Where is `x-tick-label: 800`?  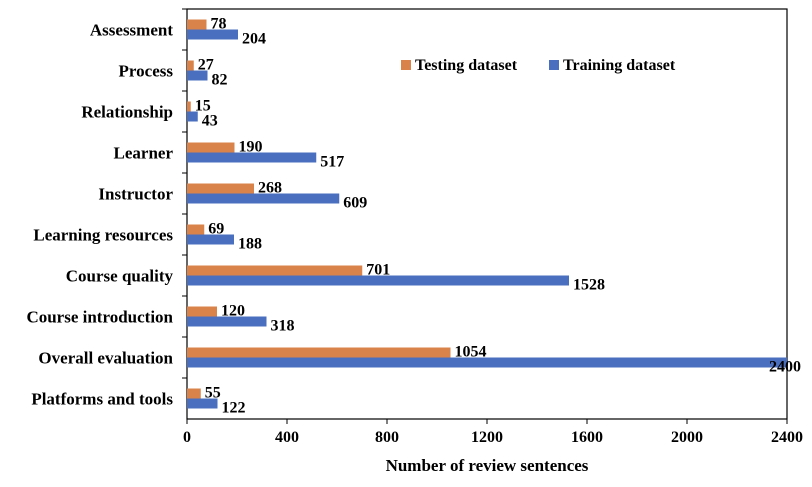 x-tick-label: 800 is located at coordinates (387, 437).